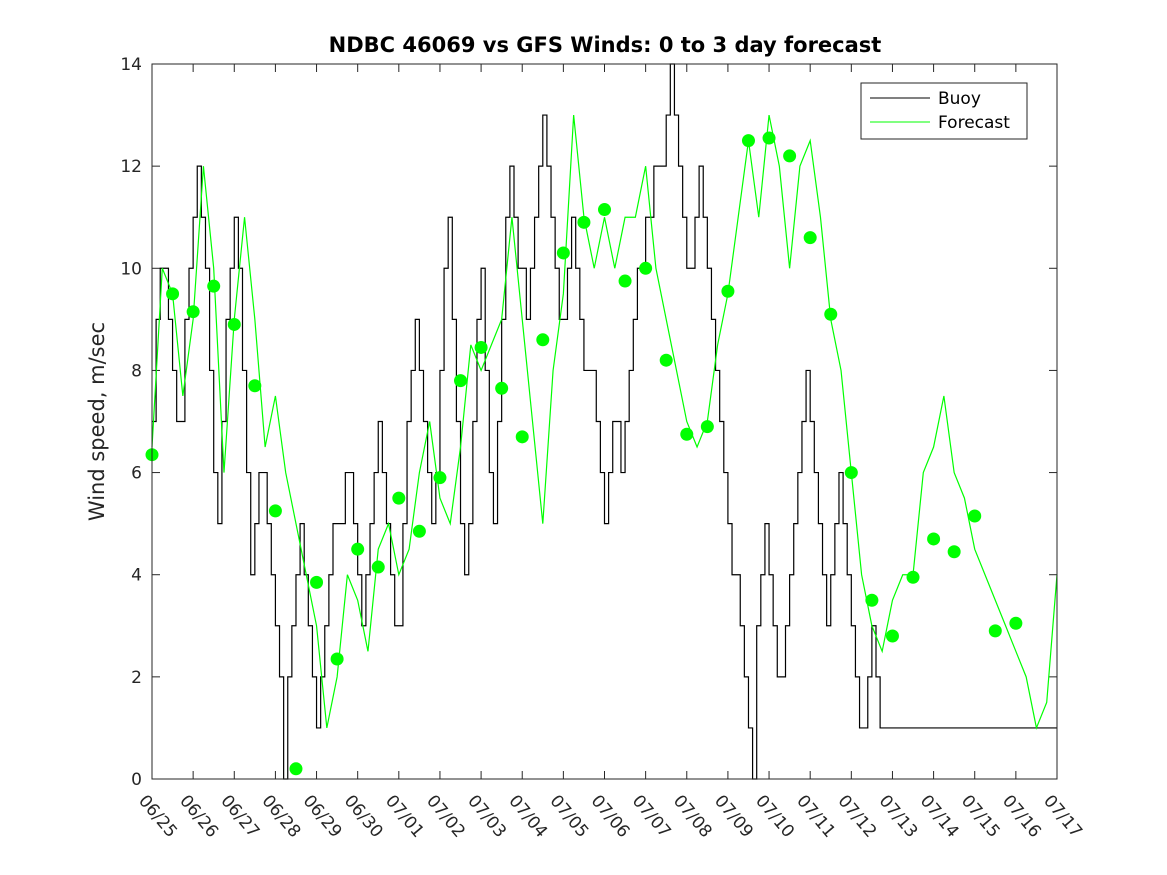  I want to click on legend-label-forecast: Forecast, so click(974, 123).